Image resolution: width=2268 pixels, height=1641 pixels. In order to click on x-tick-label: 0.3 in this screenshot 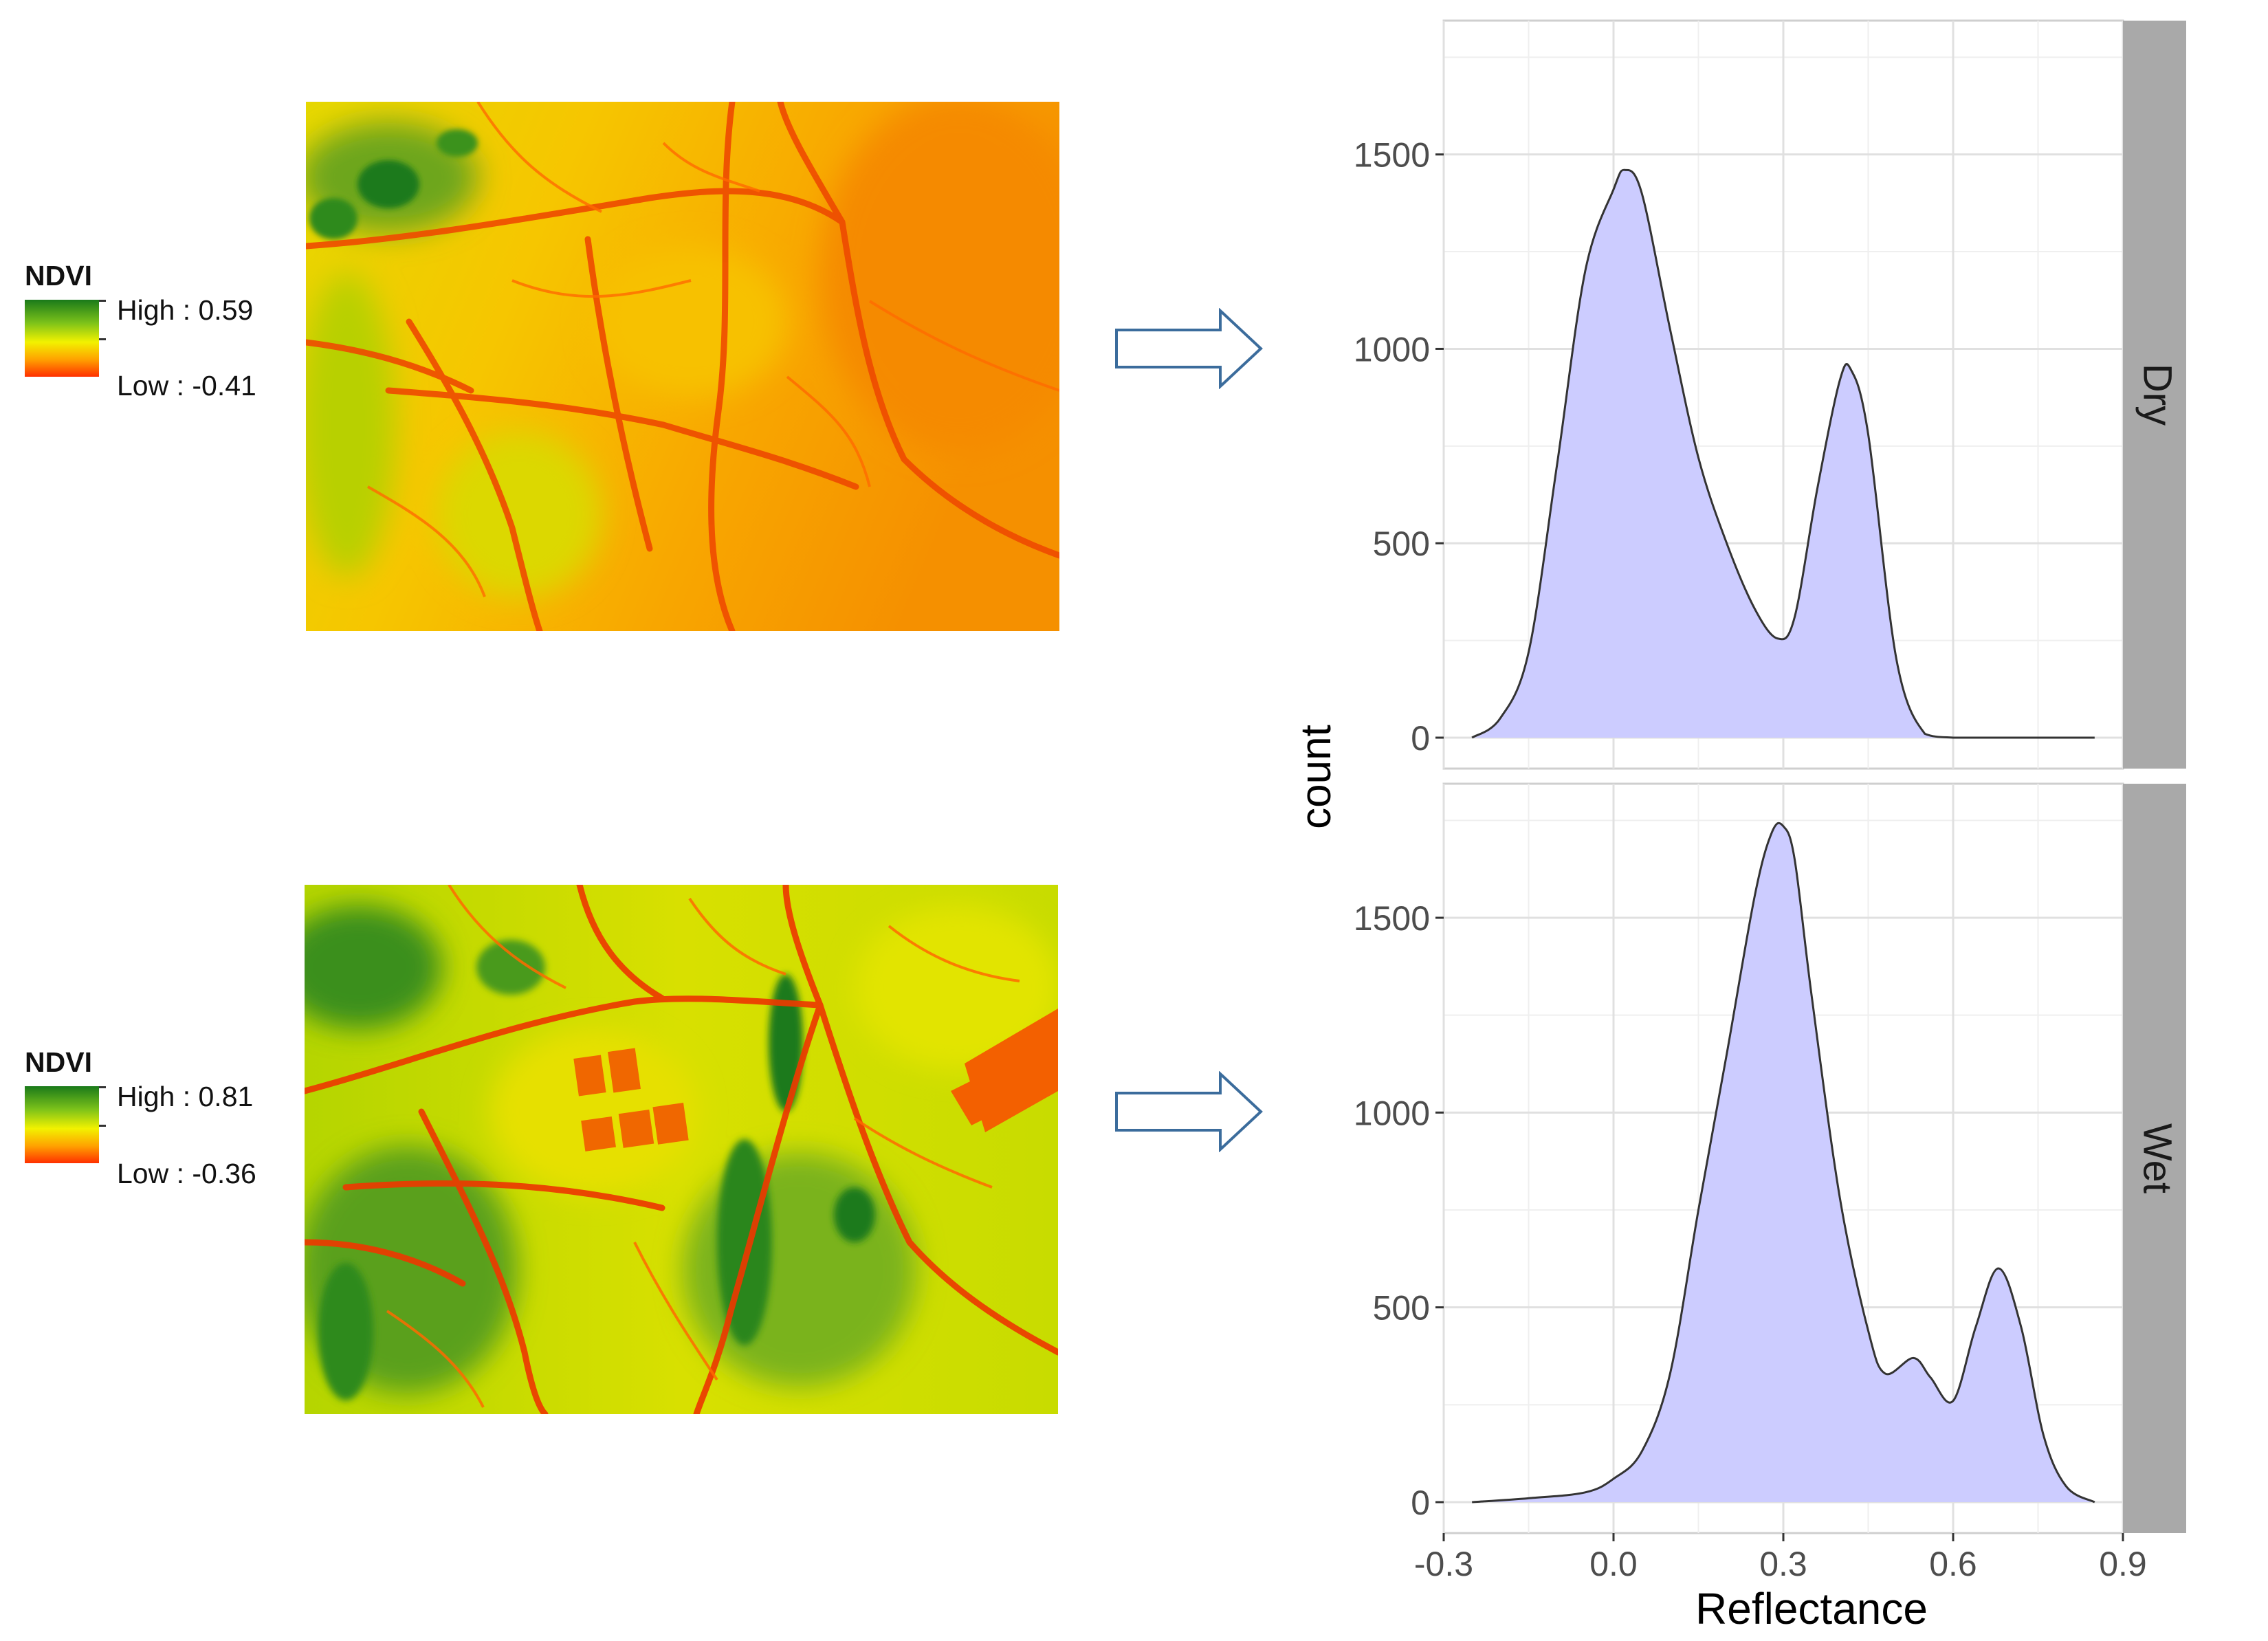, I will do `click(1783, 1564)`.